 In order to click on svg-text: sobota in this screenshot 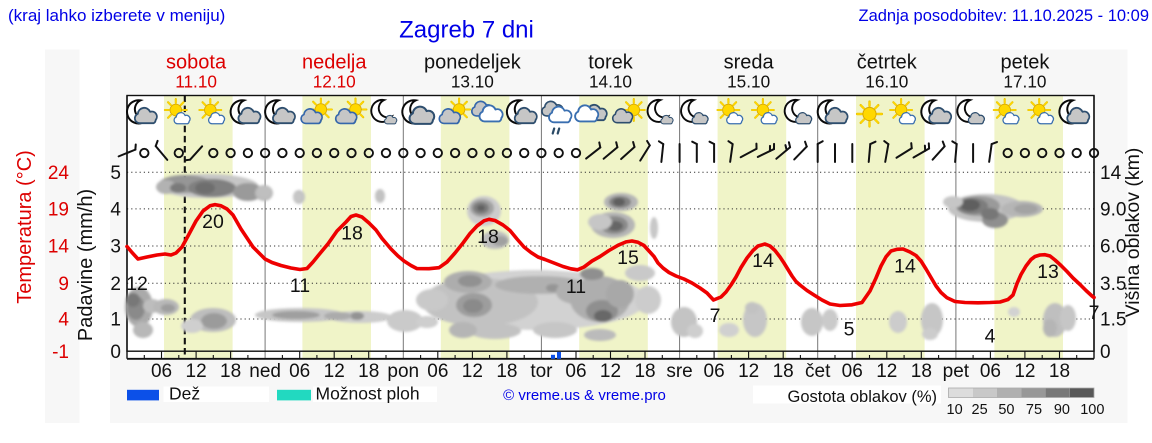, I will do `click(196, 63)`.